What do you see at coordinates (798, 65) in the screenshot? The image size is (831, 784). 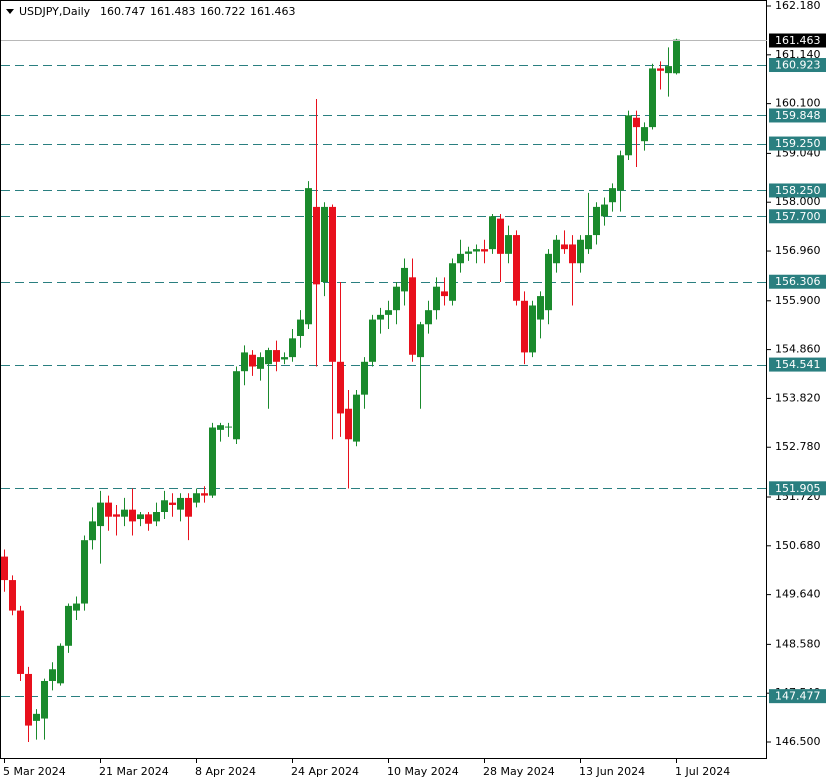 I see `level-label: 160.923` at bounding box center [798, 65].